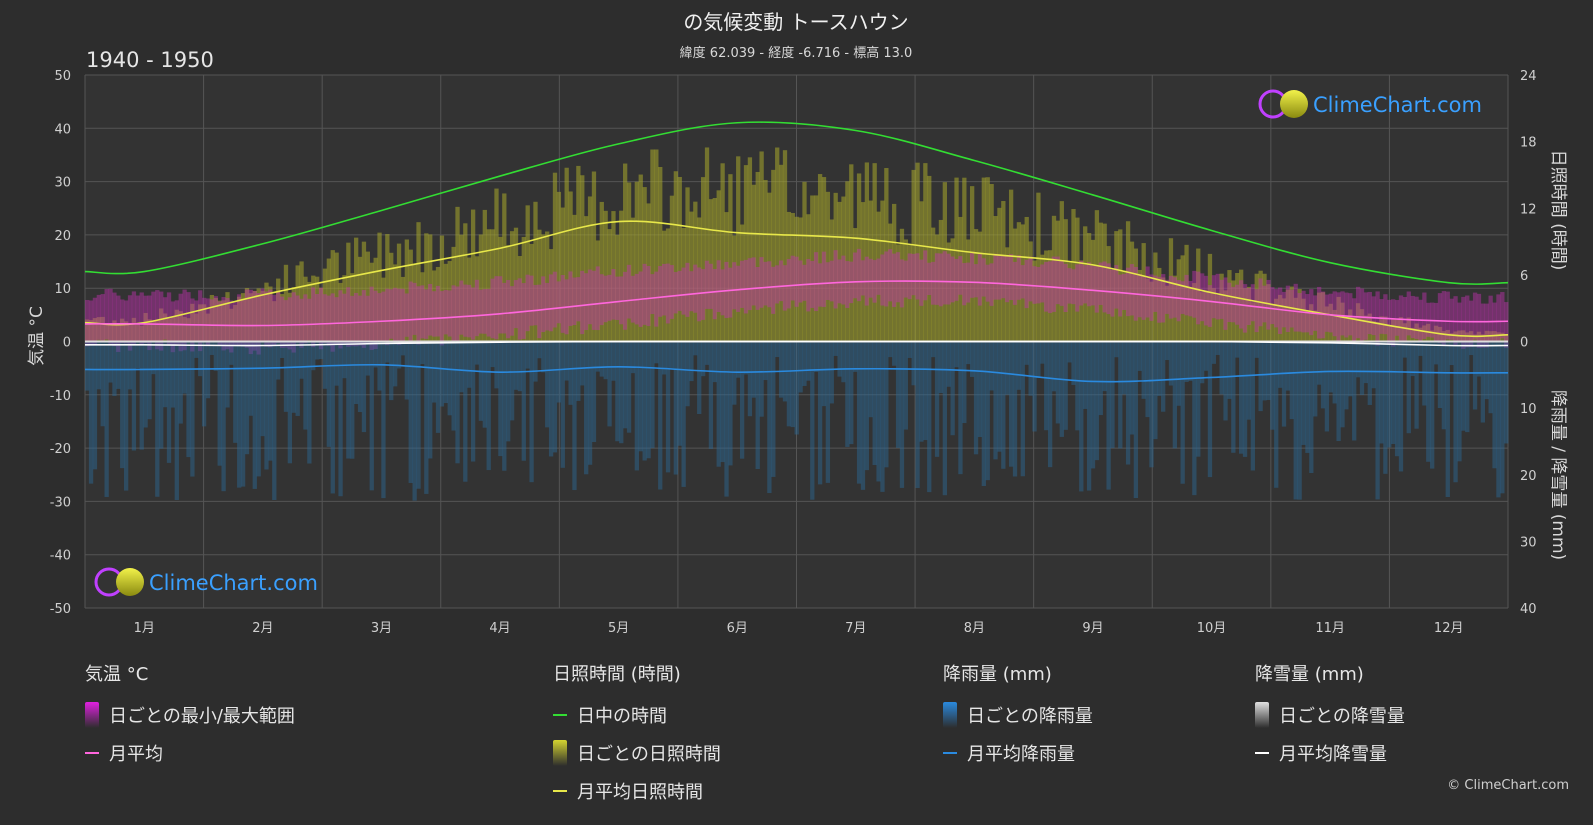 This screenshot has height=825, width=1593. What do you see at coordinates (855, 628) in the screenshot?
I see `x-tick-label: 7月` at bounding box center [855, 628].